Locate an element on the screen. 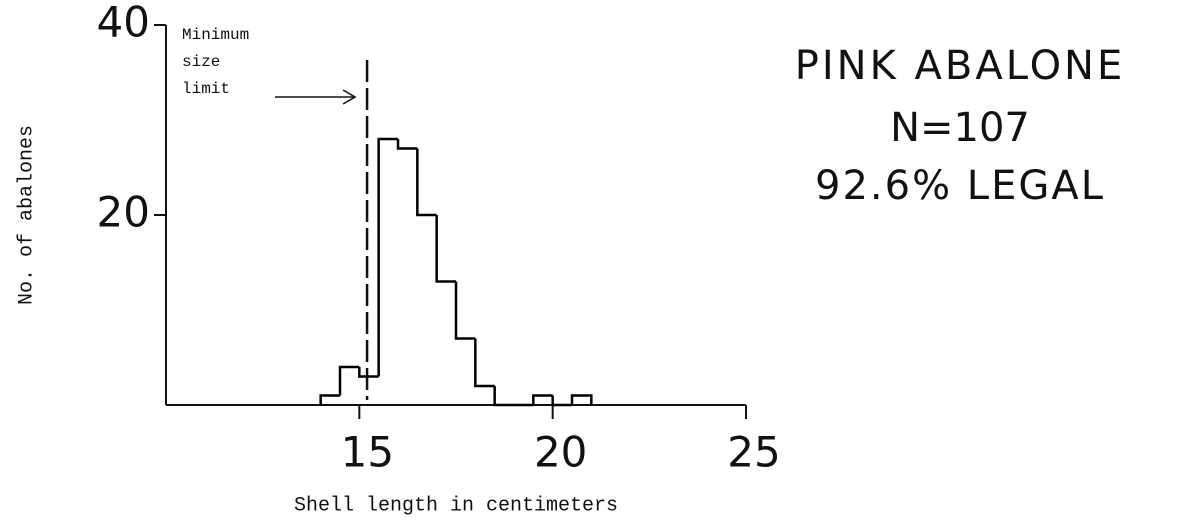 The width and height of the screenshot is (1195, 522). x-axis-label: Shell length in centimeters is located at coordinates (456, 505).